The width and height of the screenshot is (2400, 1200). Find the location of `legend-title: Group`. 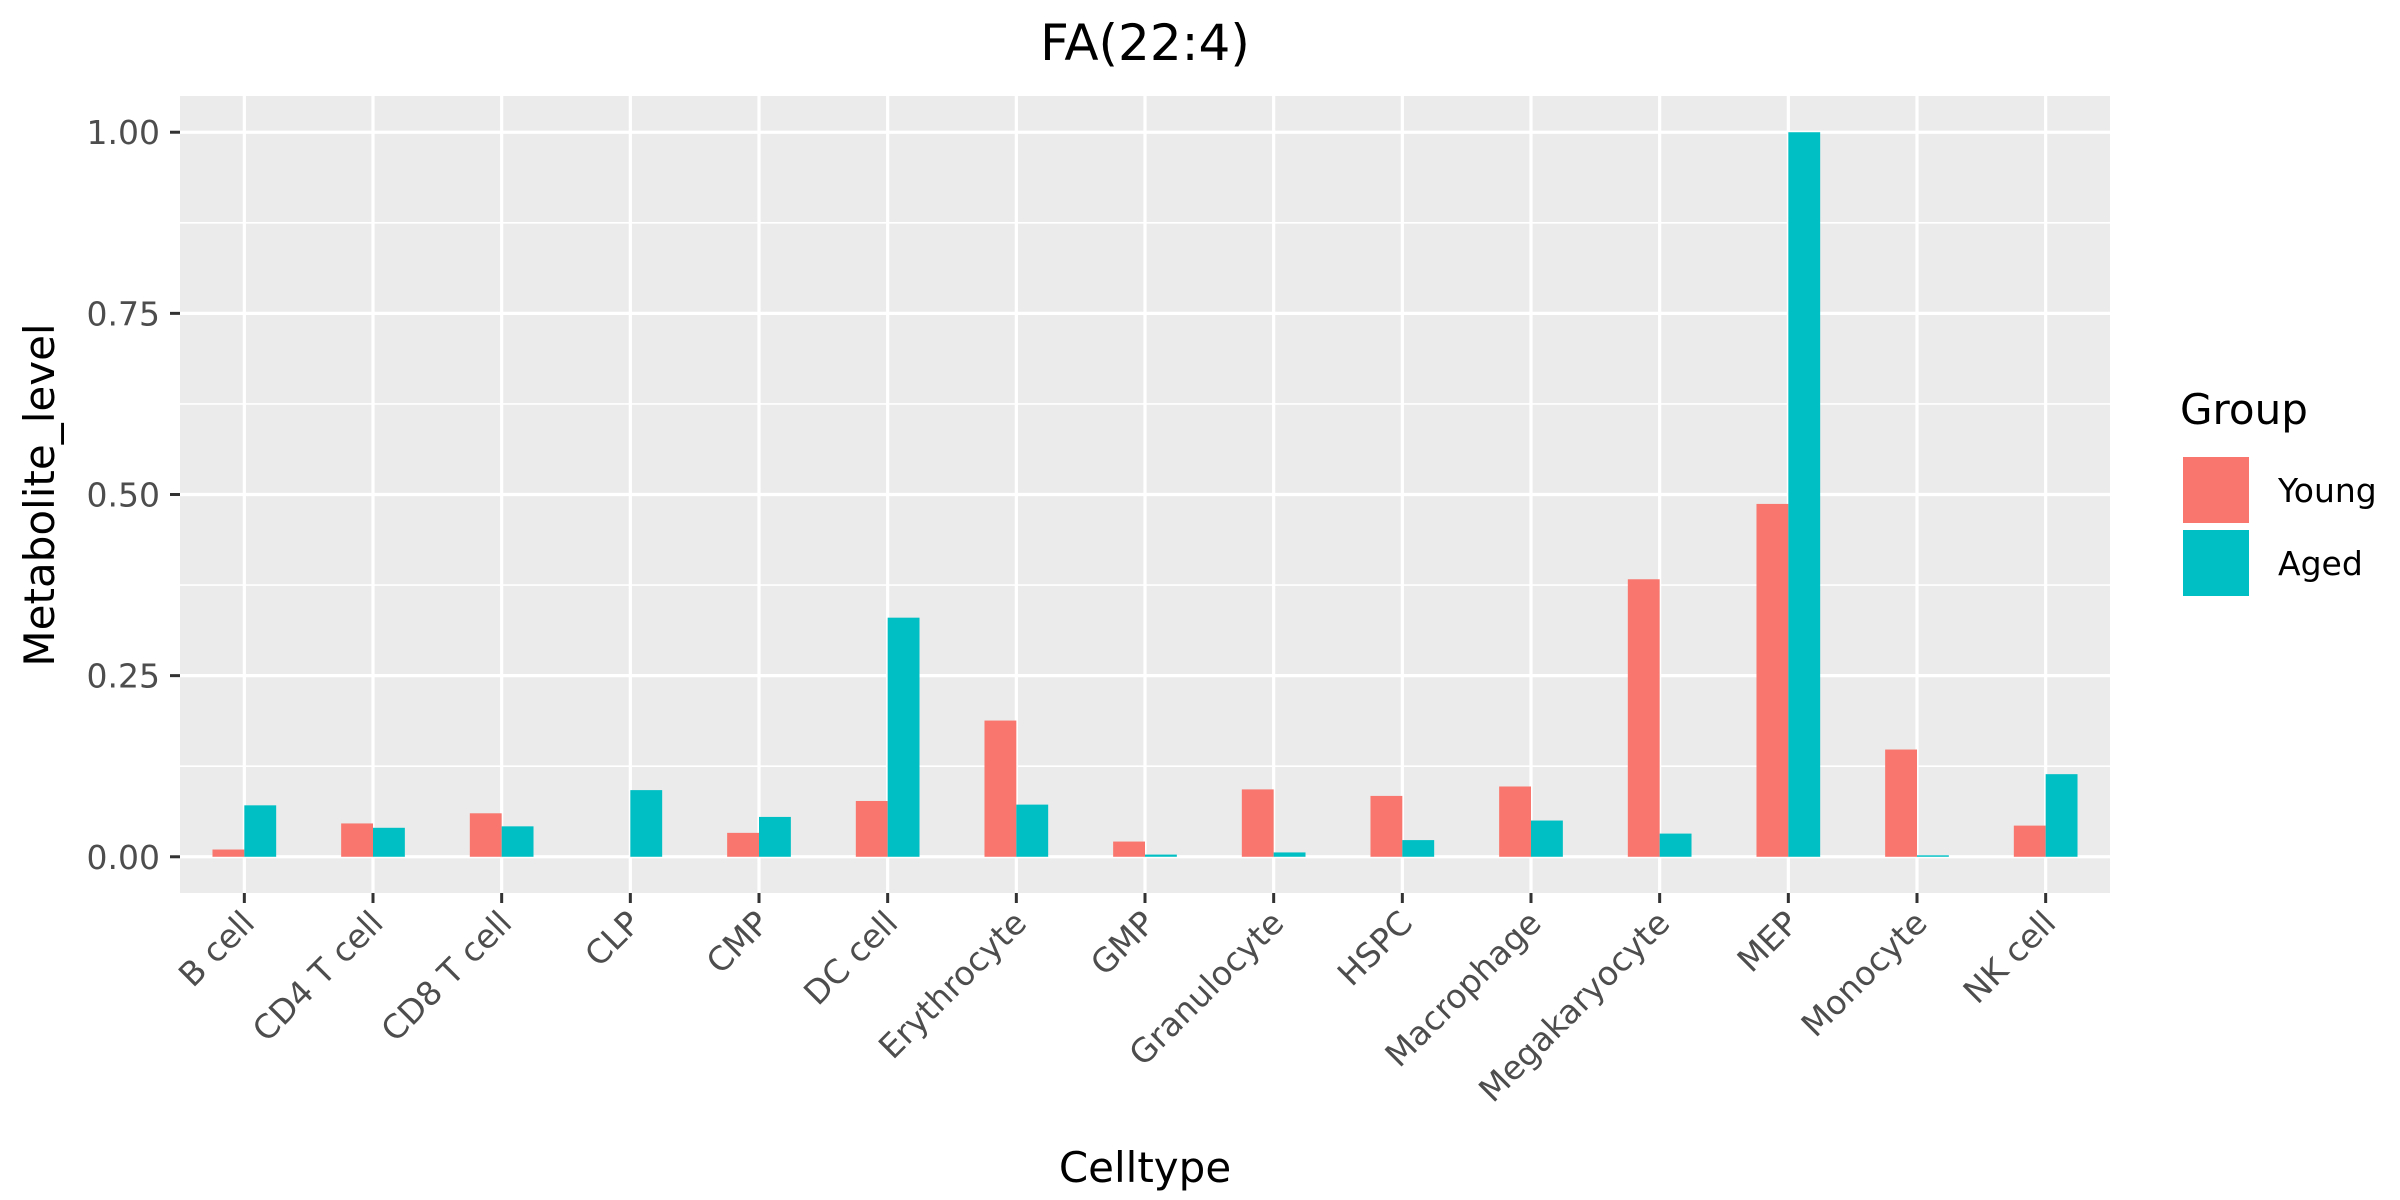

legend-title: Group is located at coordinates (2244, 409).